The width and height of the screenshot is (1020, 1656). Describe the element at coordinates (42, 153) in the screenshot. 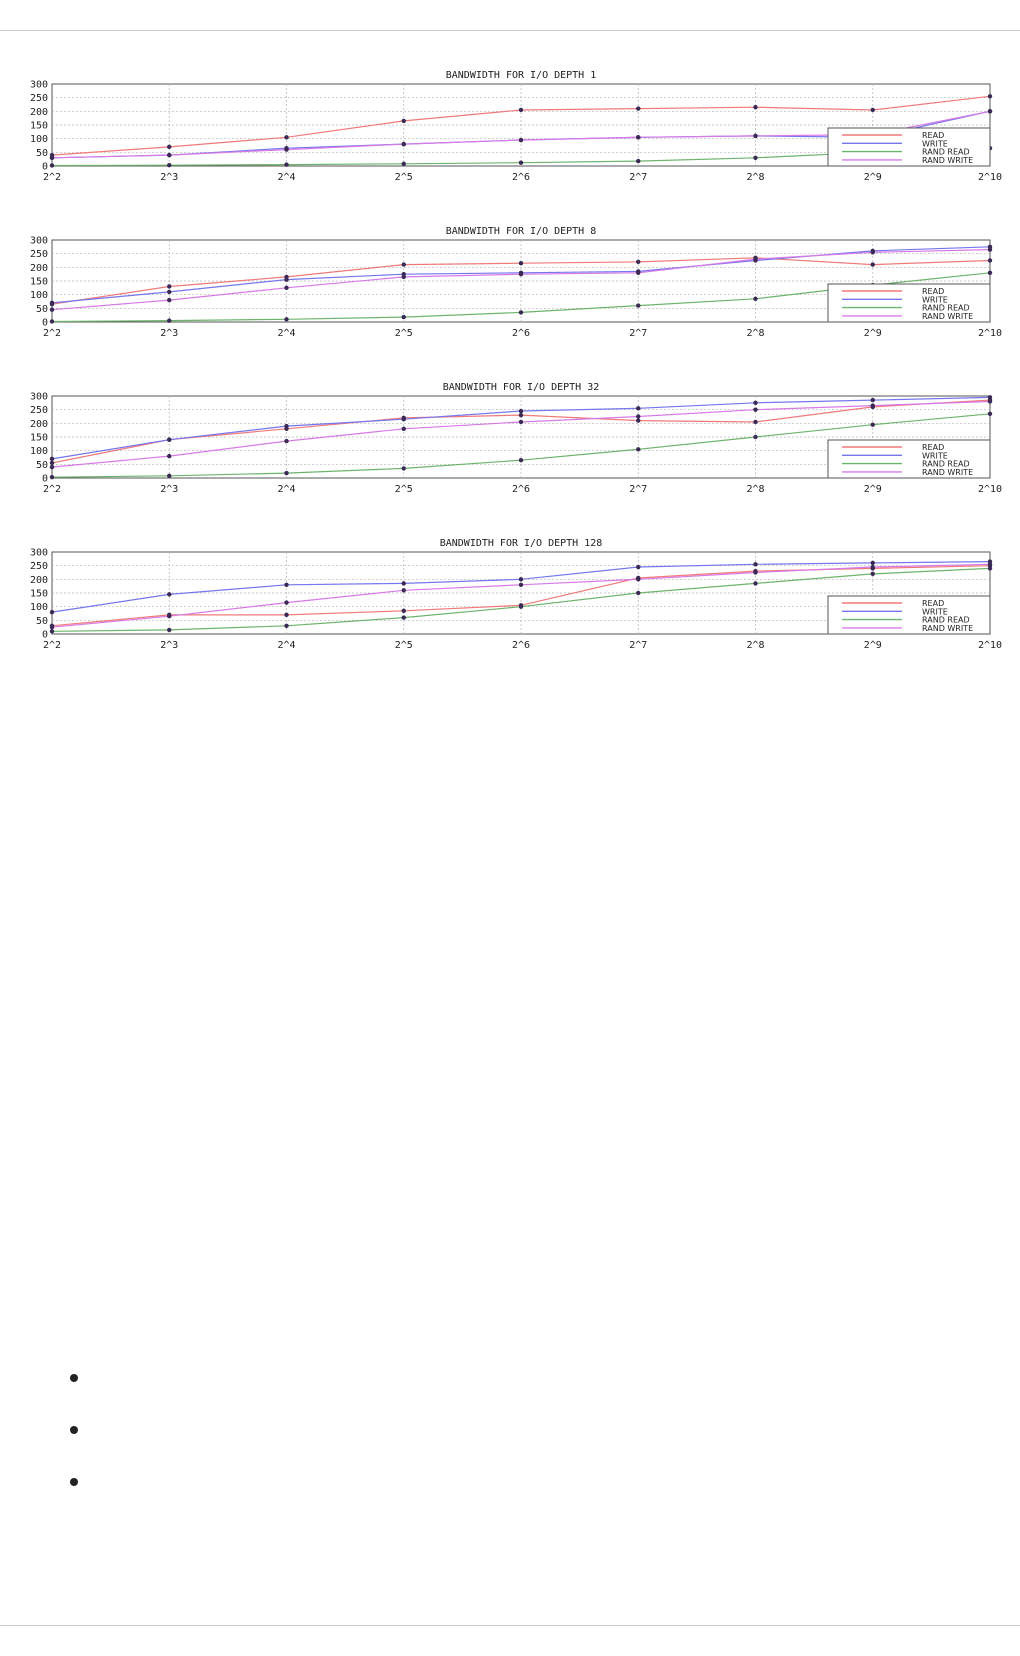

I see `y-tick-label: 50` at that location.